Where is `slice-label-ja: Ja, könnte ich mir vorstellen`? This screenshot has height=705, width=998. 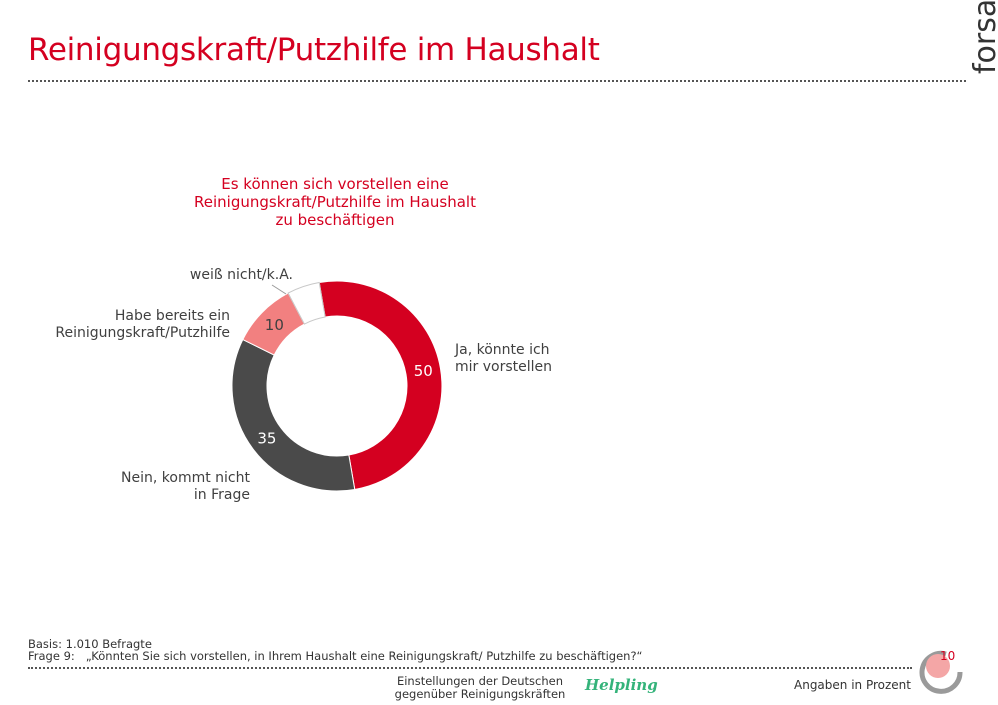 slice-label-ja: Ja, könnte ich mir vorstellen is located at coordinates (503, 359).